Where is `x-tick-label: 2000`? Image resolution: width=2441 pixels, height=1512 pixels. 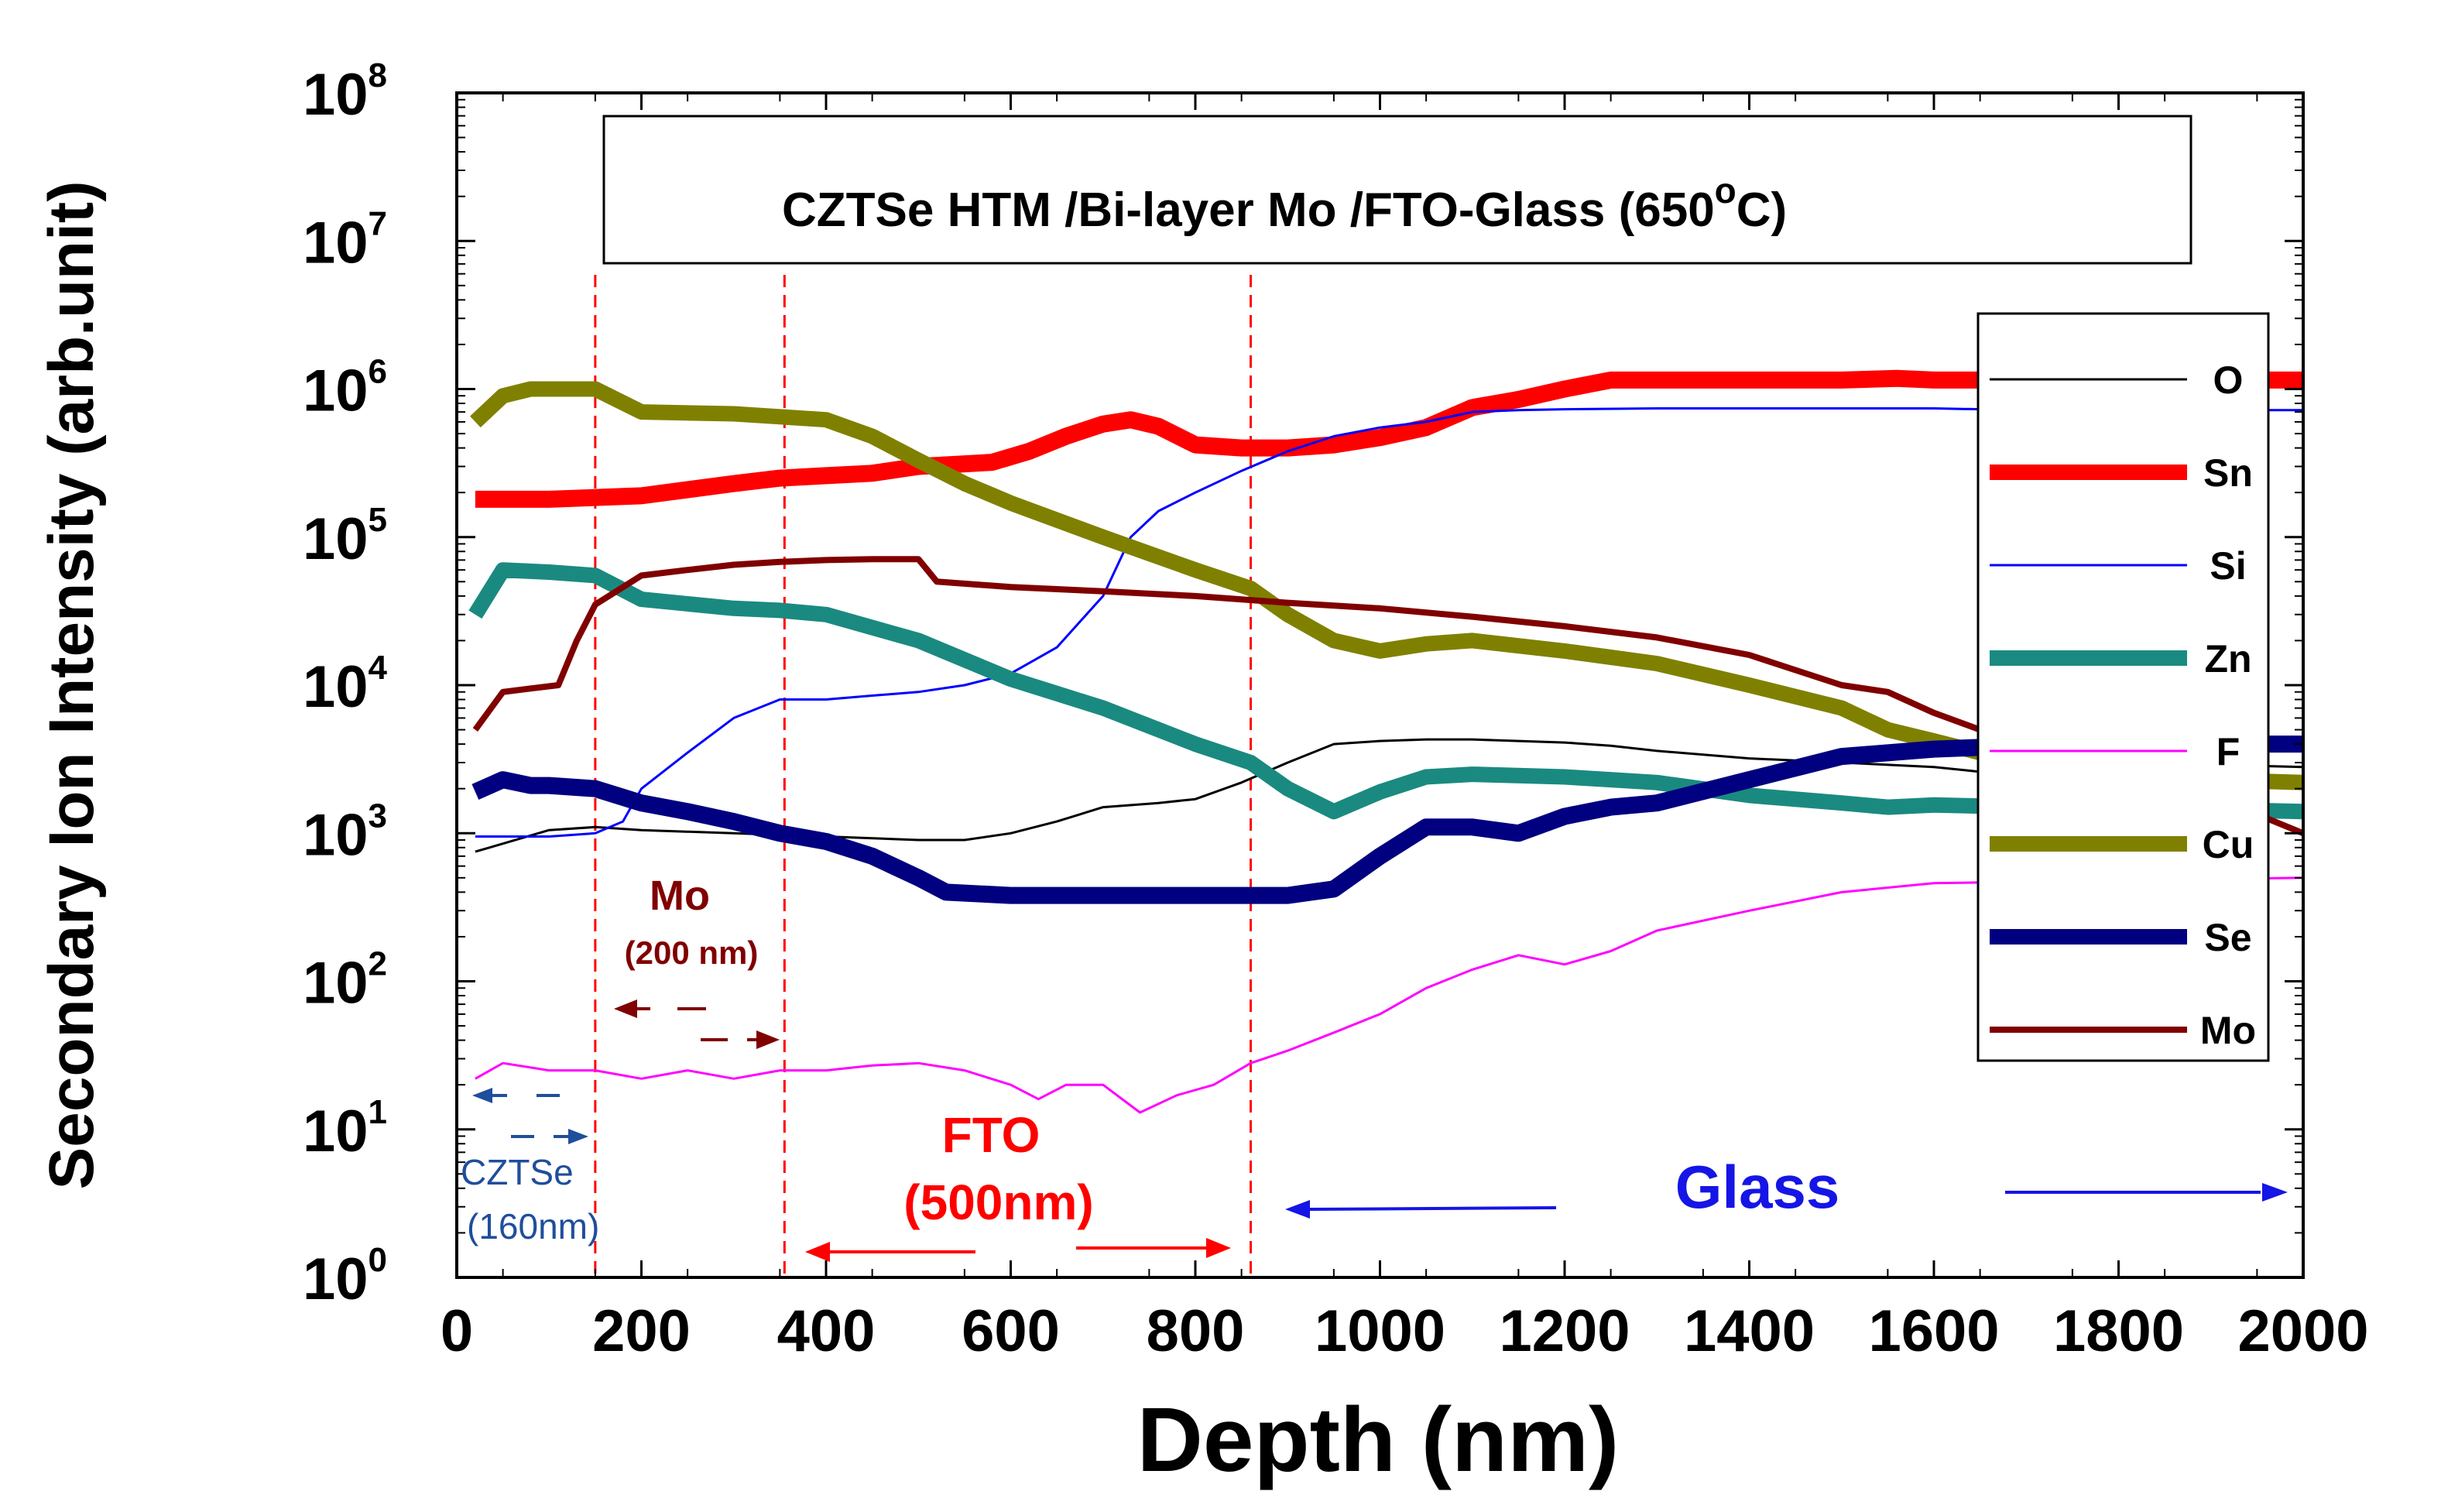
x-tick-label: 2000 is located at coordinates (2302, 1331).